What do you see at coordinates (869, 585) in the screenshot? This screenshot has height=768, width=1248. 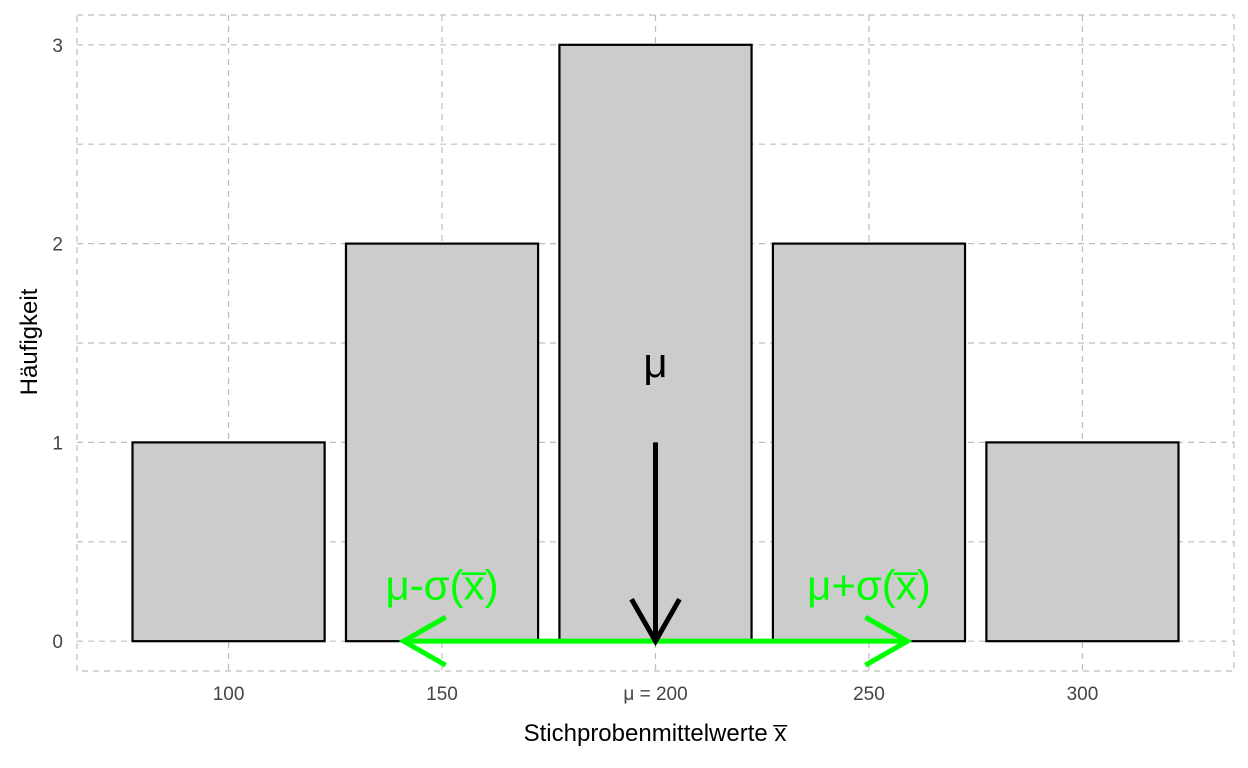 I see `mu-plus-sigma-label: μ+σ(x̅)` at bounding box center [869, 585].